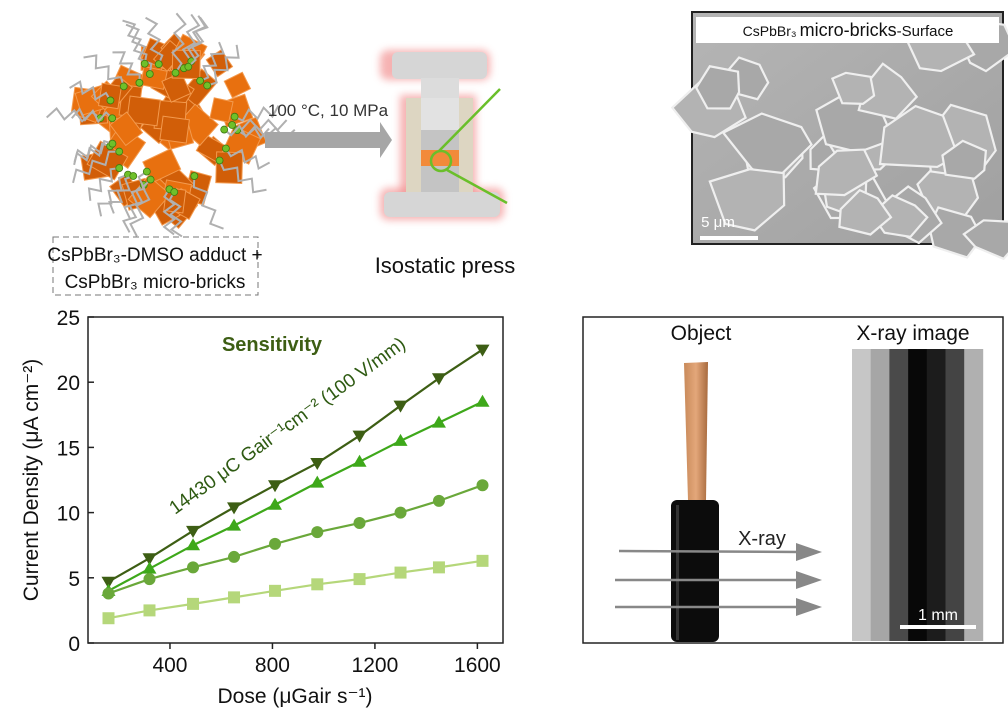 The width and height of the screenshot is (1008, 725). I want to click on y-tick-label: 10, so click(68, 514).